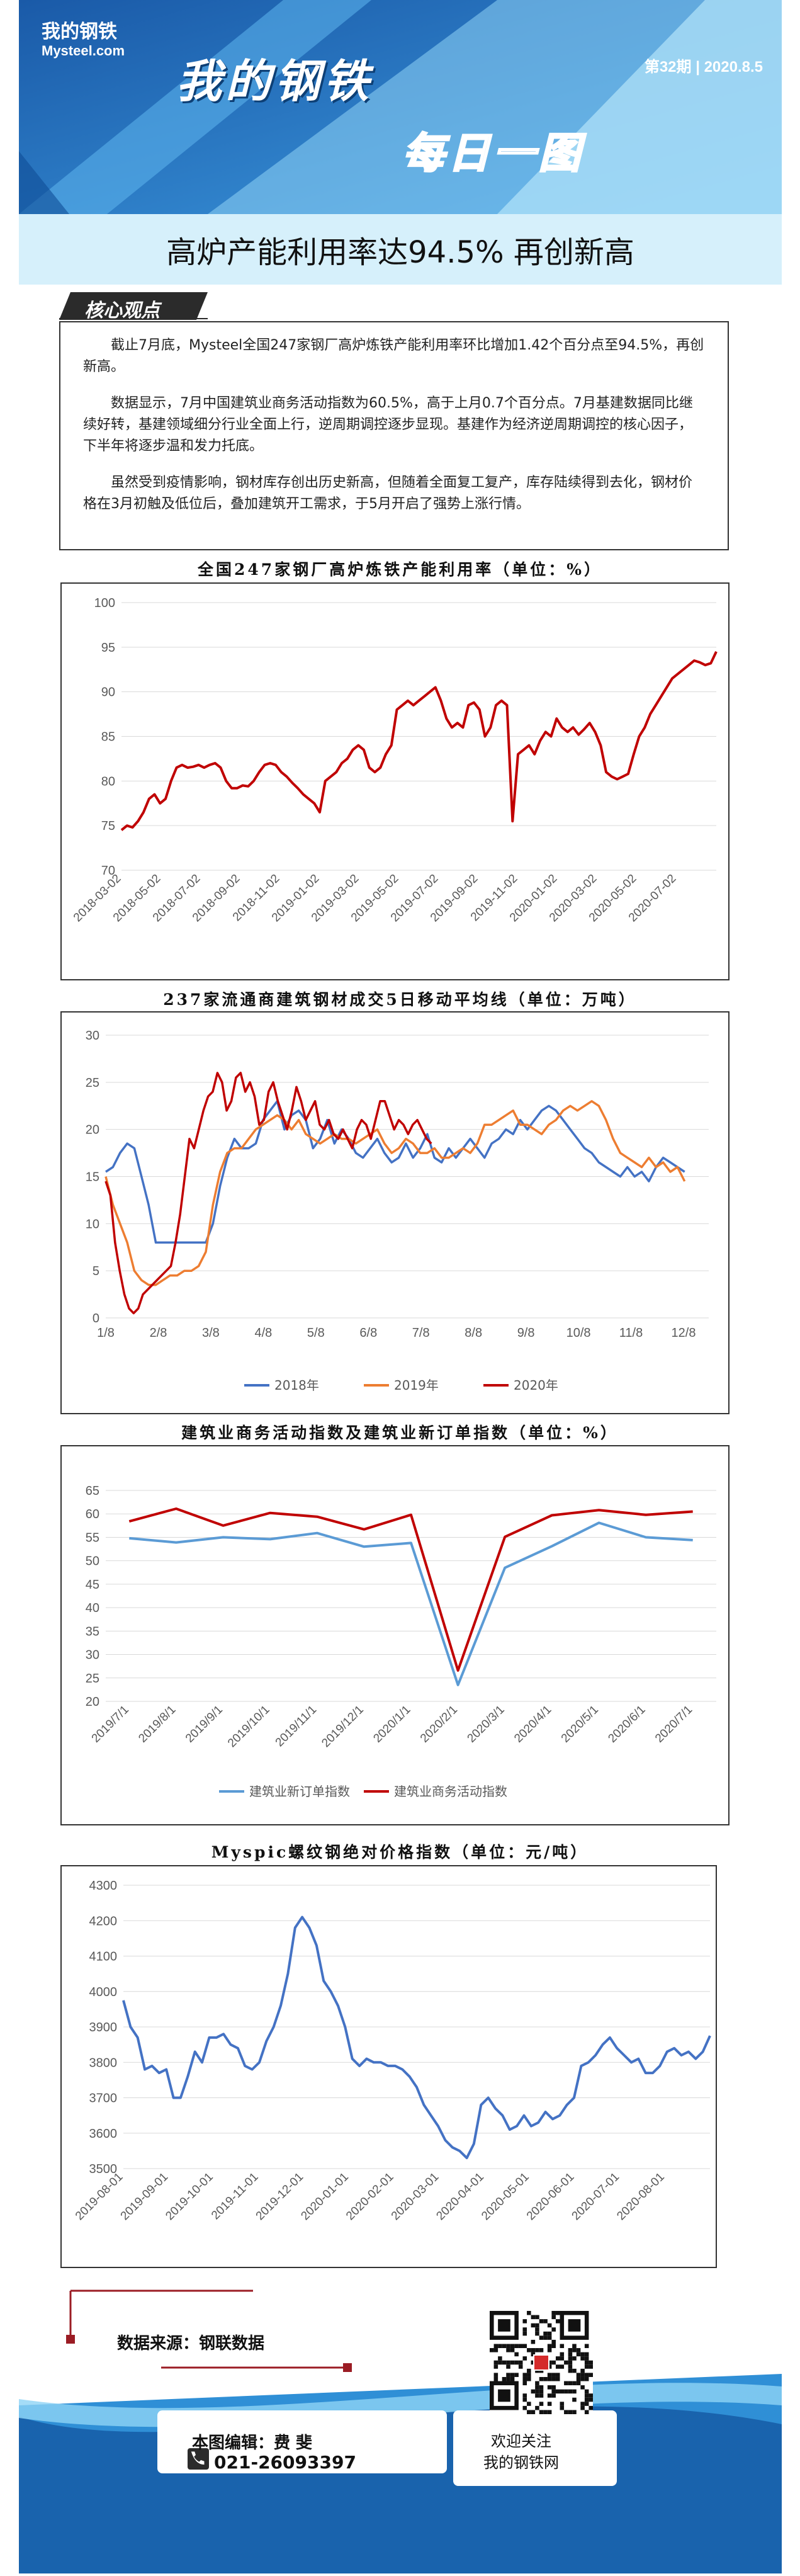  I want to click on x-tick-label: 2019/10/1, so click(249, 1726).